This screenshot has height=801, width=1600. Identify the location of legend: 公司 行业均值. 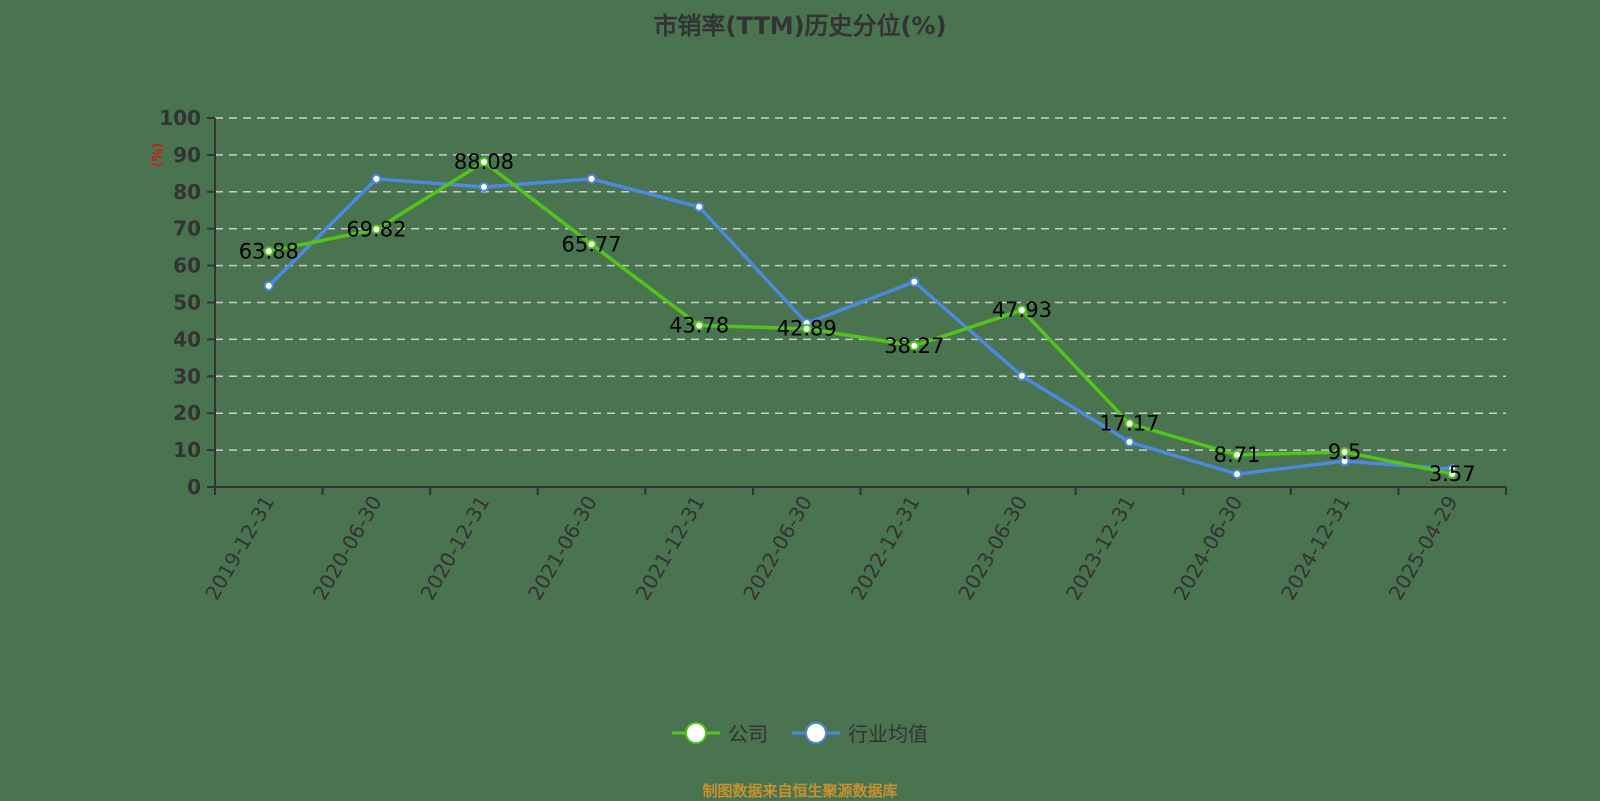
(800, 732).